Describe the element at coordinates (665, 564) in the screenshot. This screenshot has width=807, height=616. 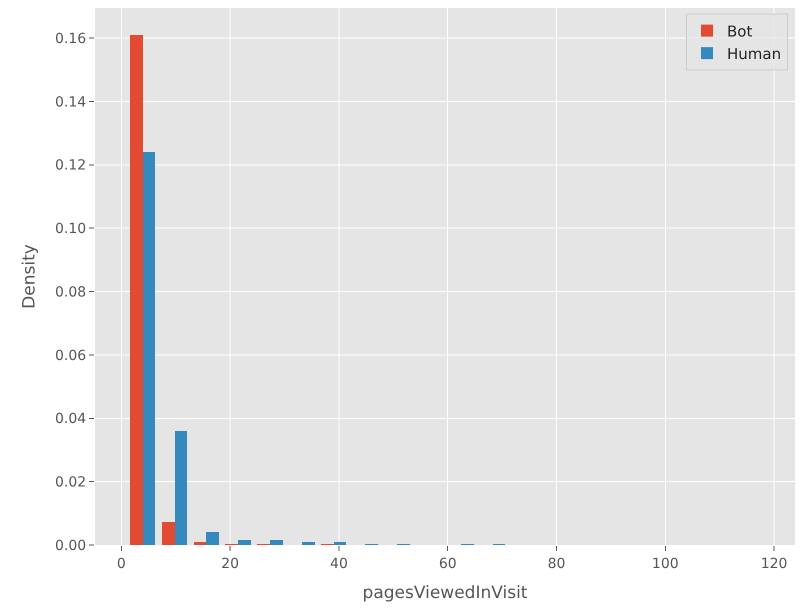
I see `x-tick-label: 100` at that location.